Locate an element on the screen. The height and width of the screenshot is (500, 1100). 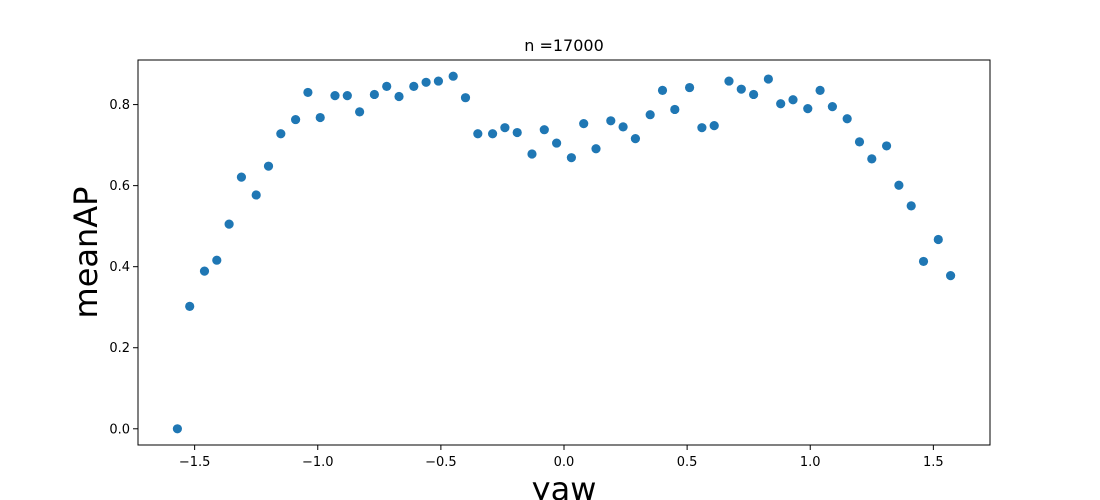
y-axis: 0.0 0.2 0.4 0.6 0.8 is located at coordinates (123, 267).